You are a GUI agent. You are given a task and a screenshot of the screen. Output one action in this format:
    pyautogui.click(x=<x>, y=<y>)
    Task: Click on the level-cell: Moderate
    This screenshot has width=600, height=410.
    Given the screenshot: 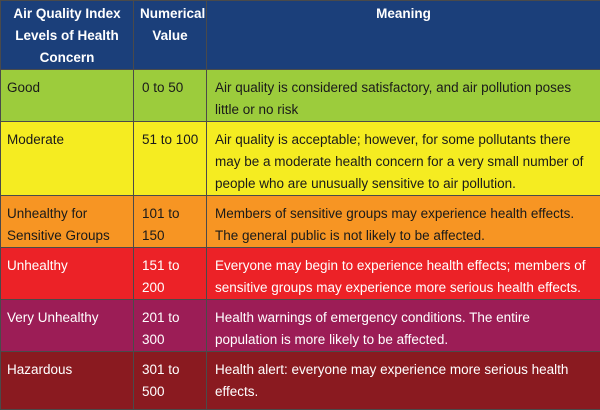 What is the action you would take?
    pyautogui.click(x=67, y=159)
    